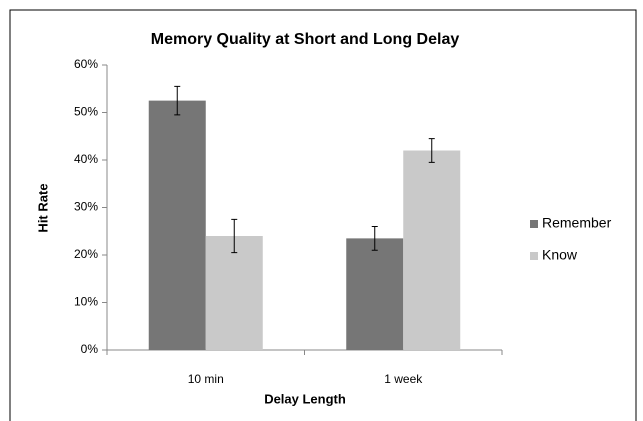 This screenshot has width=643, height=421. Describe the element at coordinates (577, 223) in the screenshot. I see `legend-label: Remember` at that location.